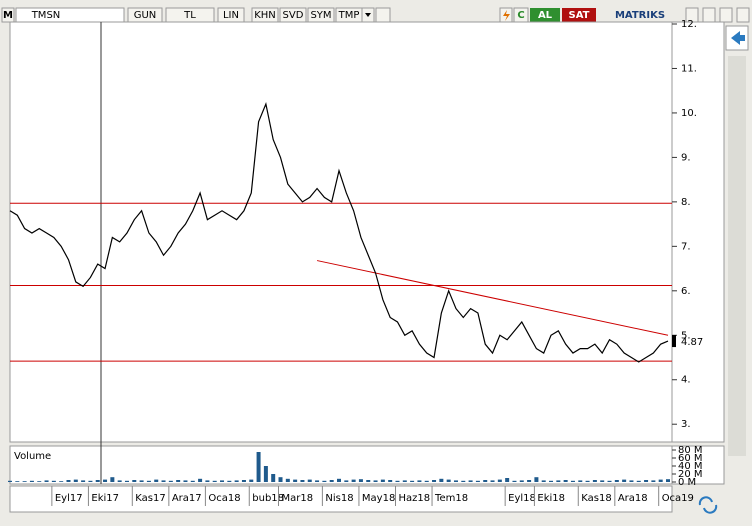 This screenshot has height=526, width=752. Describe the element at coordinates (8, 15) in the screenshot. I see `logo: M` at that location.